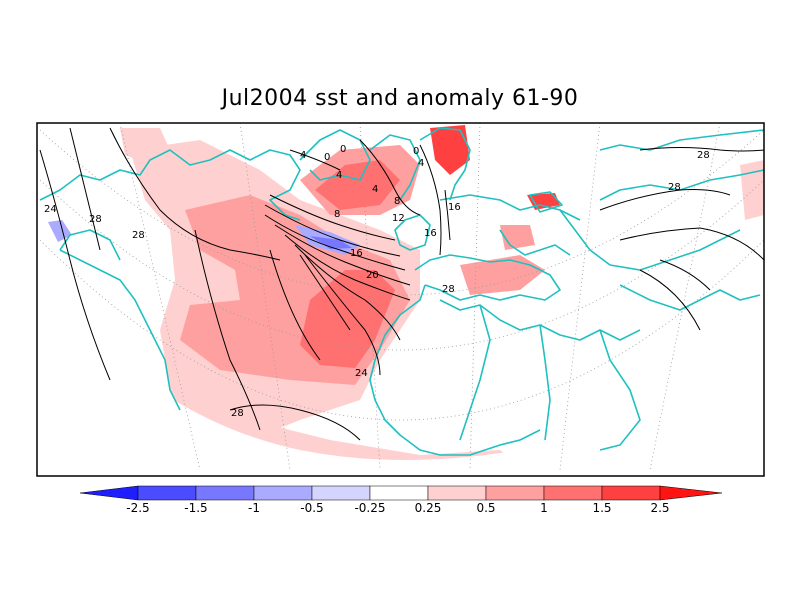  Describe the element at coordinates (137, 508) in the screenshot. I see `colorbar-label: -2.5` at that location.